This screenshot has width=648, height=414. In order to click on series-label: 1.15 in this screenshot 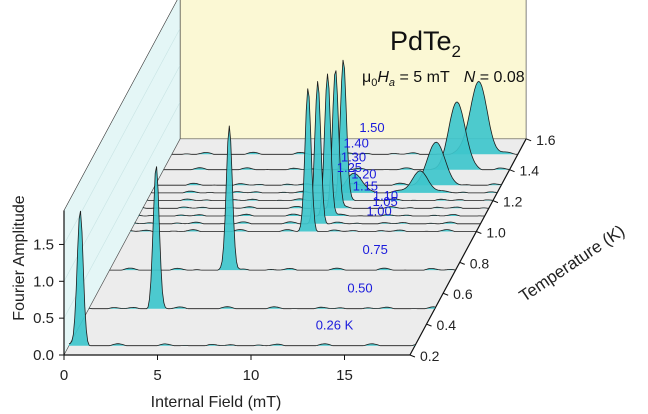, I will do `click(365, 186)`.